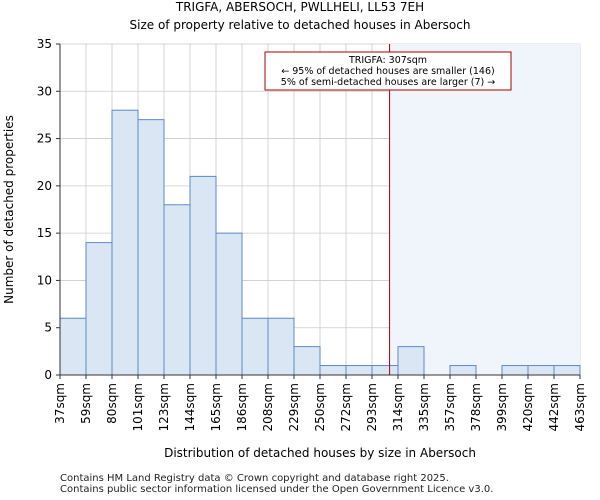 This screenshot has height=500, width=600. What do you see at coordinates (580, 407) in the screenshot?
I see `x-tick-label: 463sqm` at bounding box center [580, 407].